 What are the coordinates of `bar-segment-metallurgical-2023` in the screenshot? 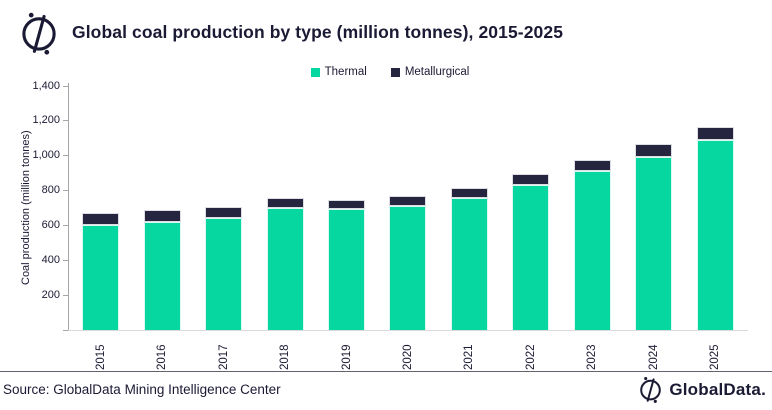 It's located at (592, 165).